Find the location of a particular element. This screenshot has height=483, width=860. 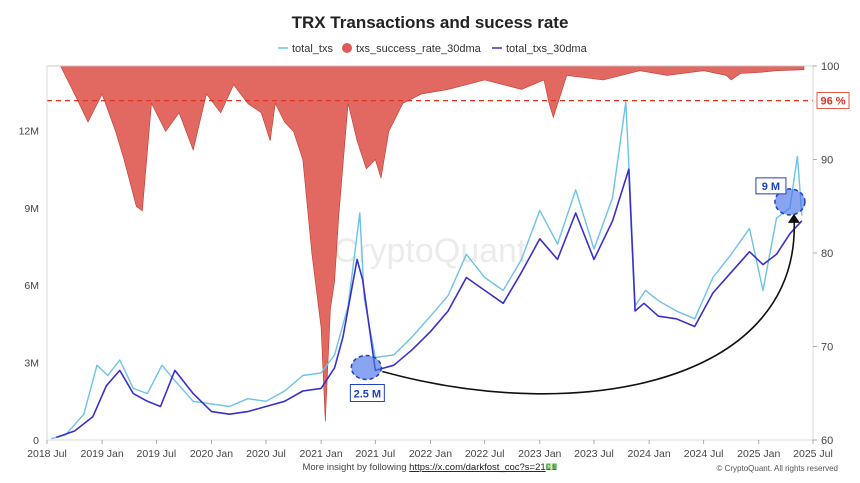

x-tick-label: 2023 Jan is located at coordinates (539, 454).